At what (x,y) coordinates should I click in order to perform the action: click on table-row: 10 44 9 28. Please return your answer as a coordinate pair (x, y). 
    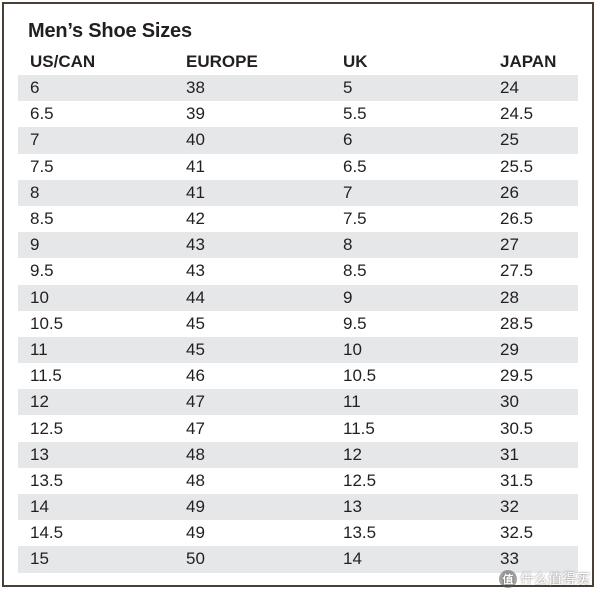
    Looking at the image, I should click on (298, 297).